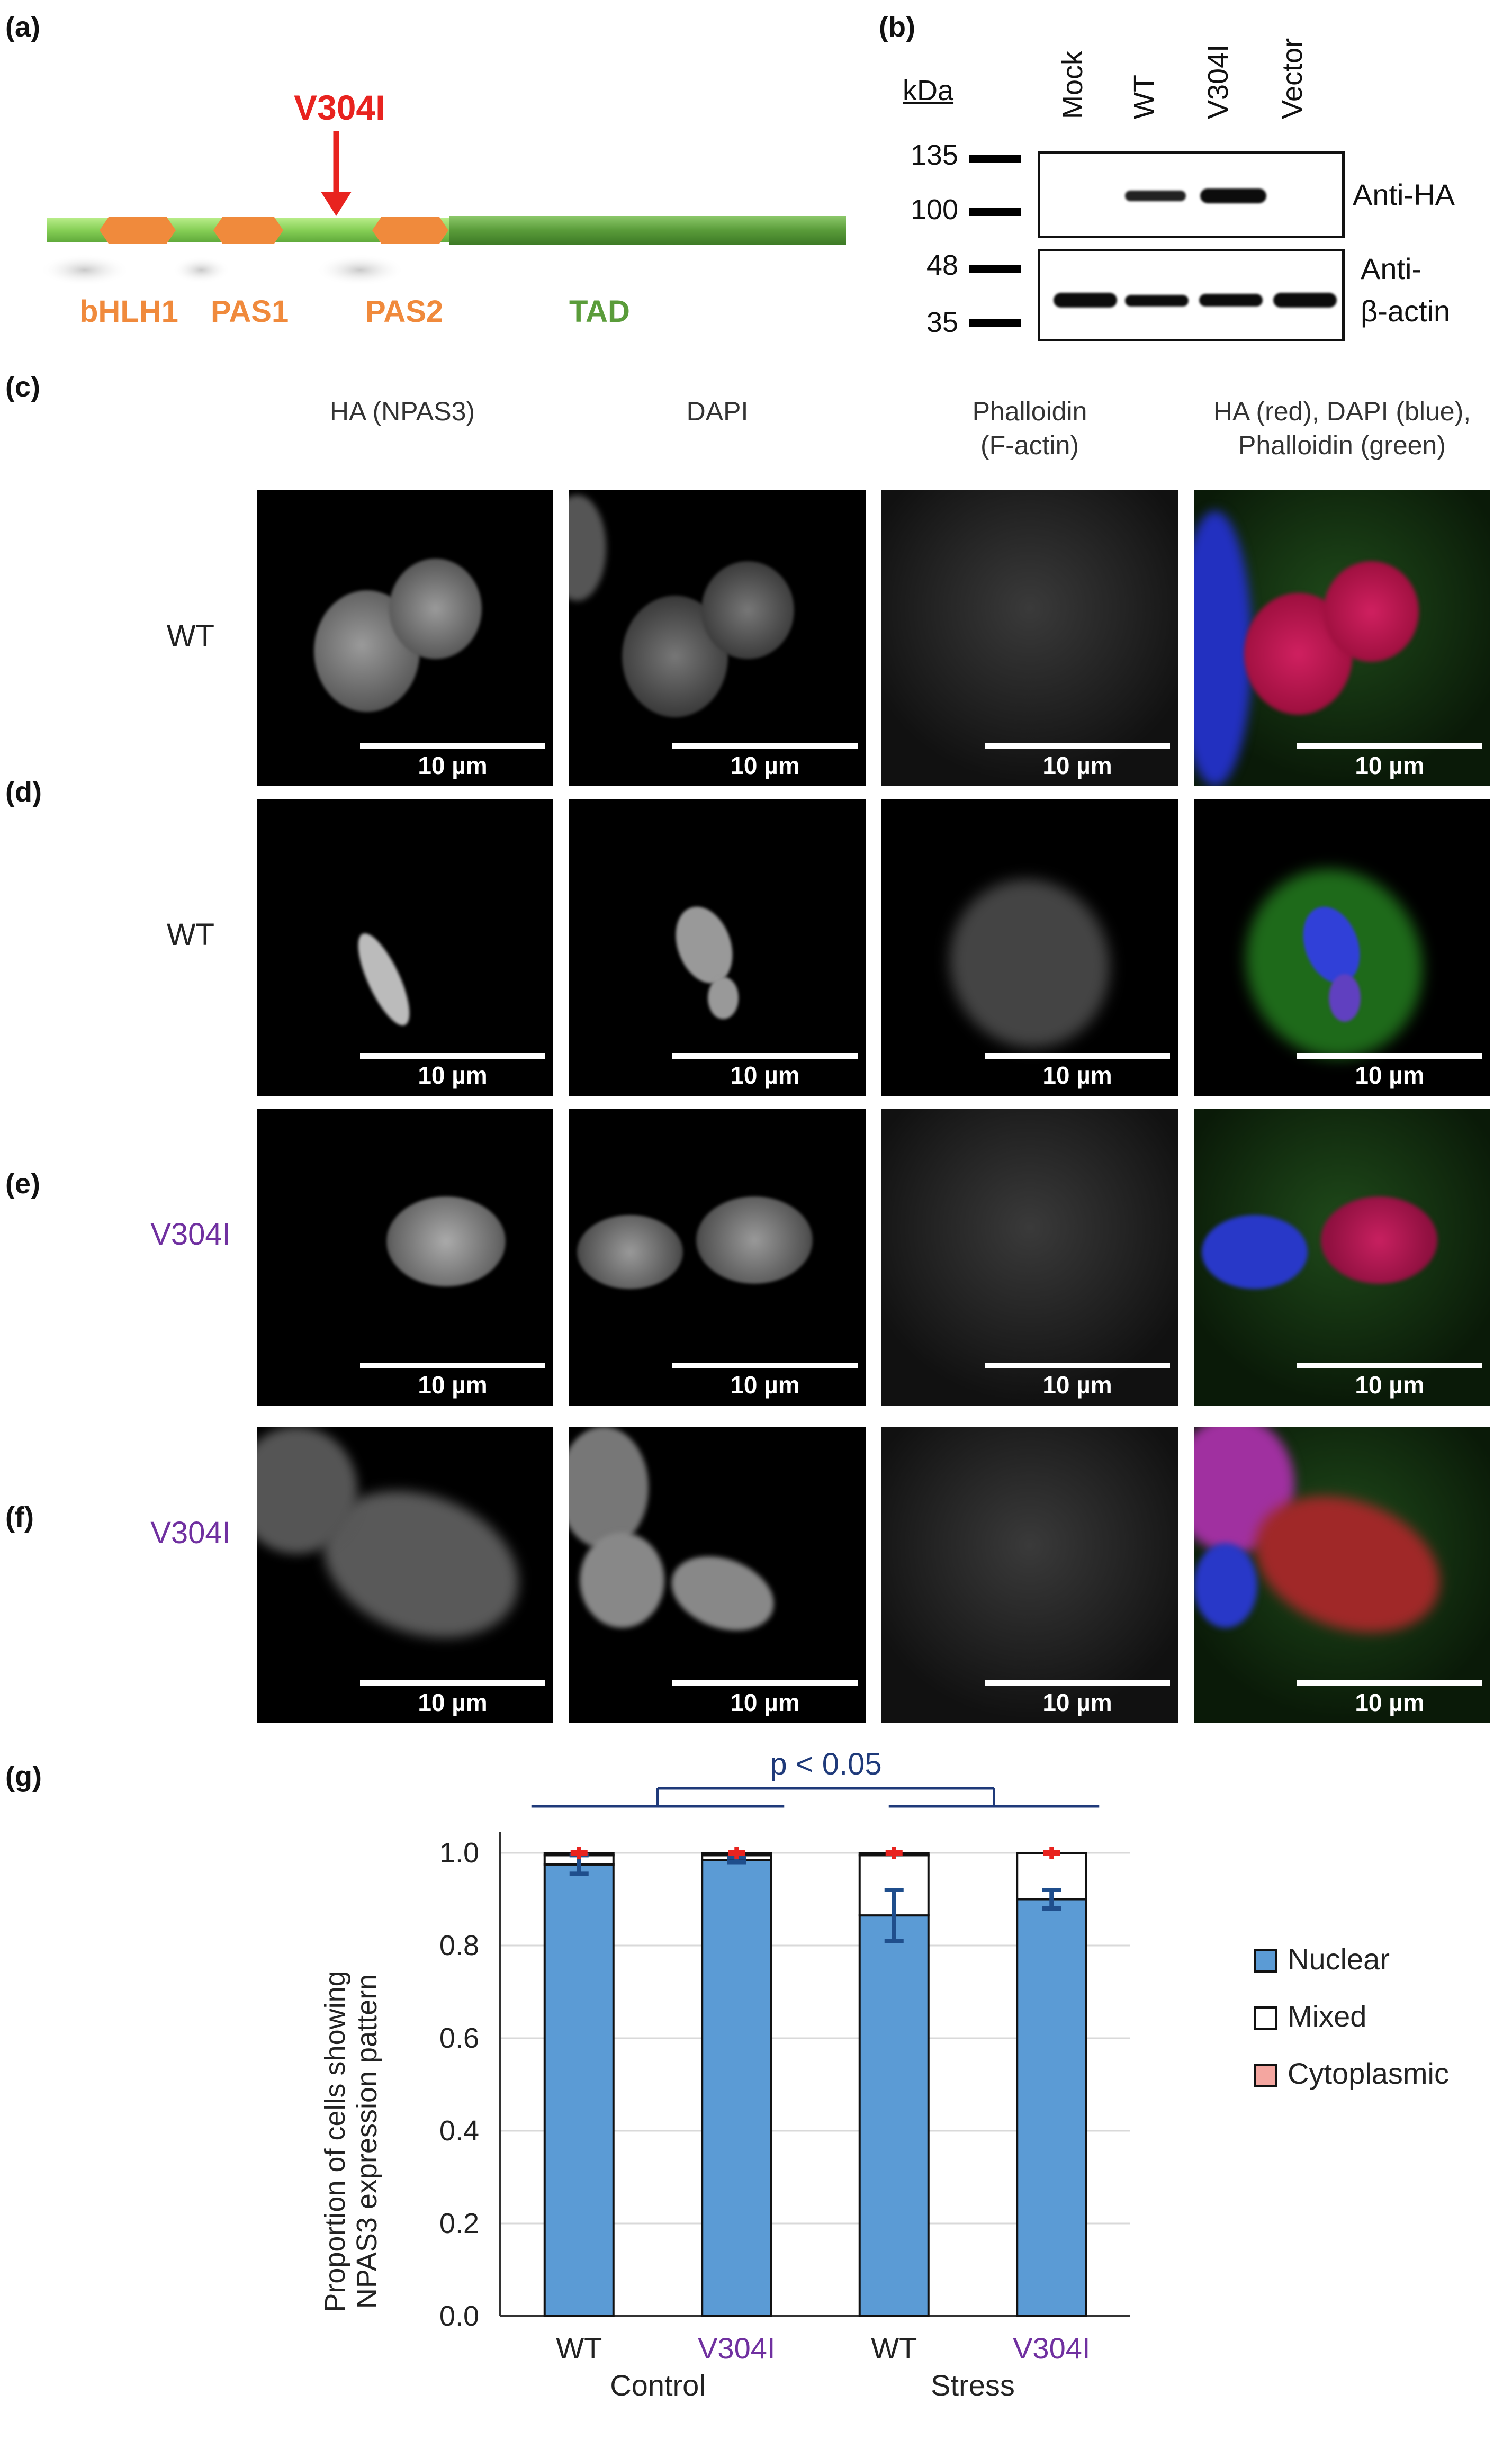 The height and width of the screenshot is (2449, 1512). I want to click on marker-100: 100, so click(934, 210).